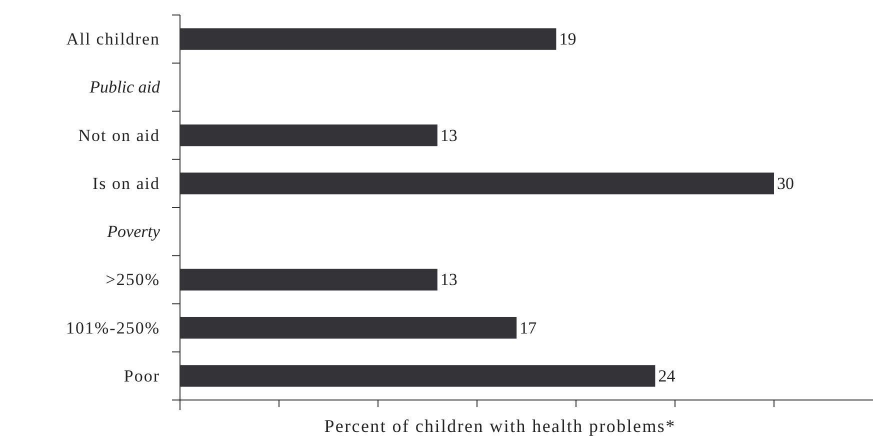 The height and width of the screenshot is (442, 873). What do you see at coordinates (785, 183) in the screenshot?
I see `data-label: 30` at bounding box center [785, 183].